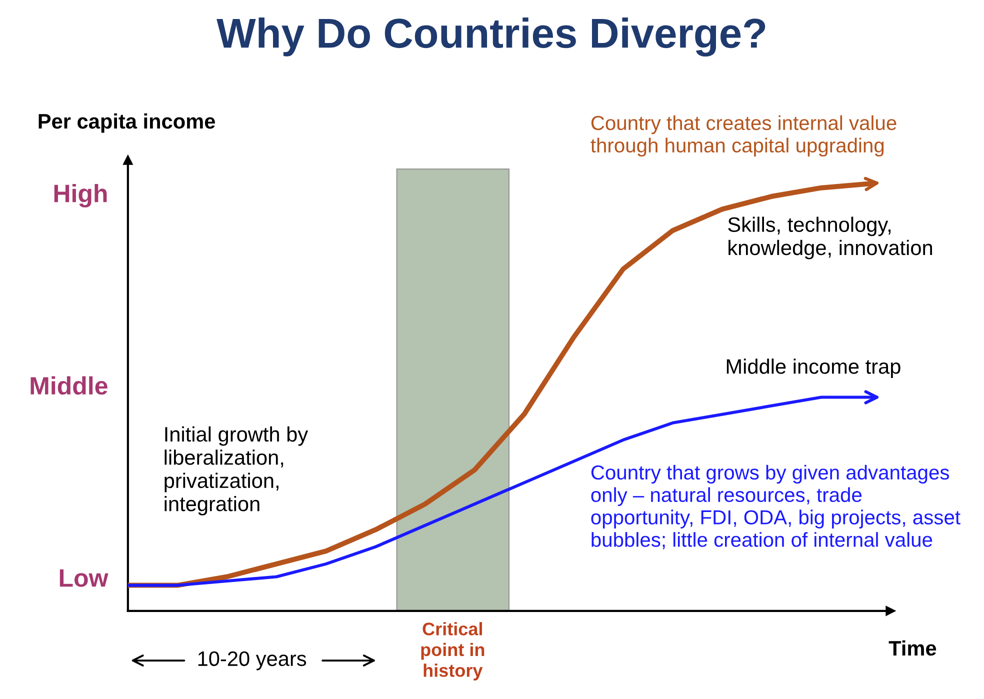 The image size is (984, 699). I want to click on x-axis-title: Time, so click(912, 648).